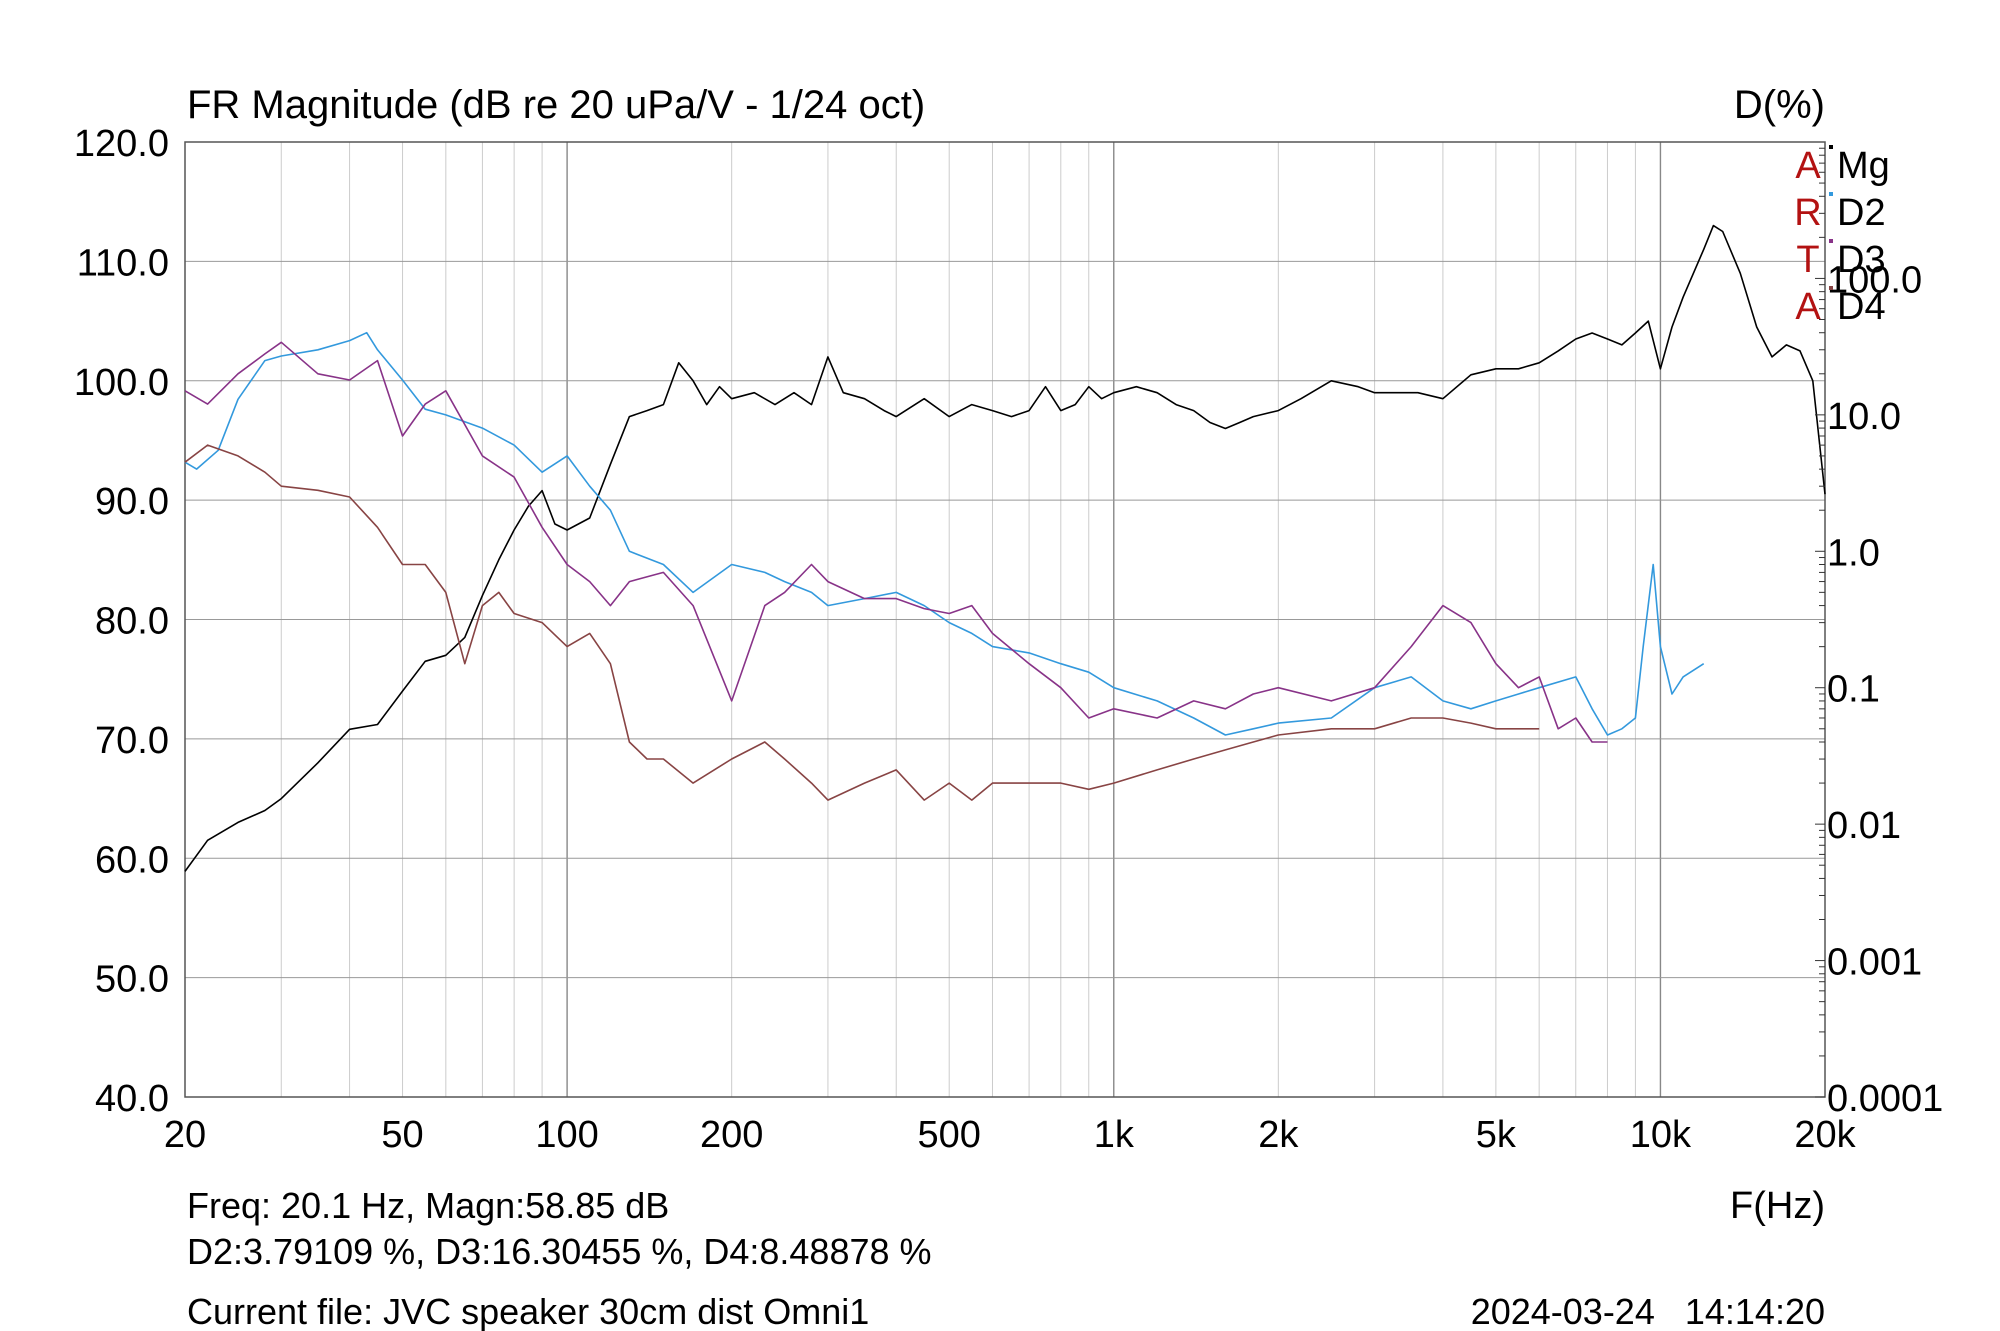  What do you see at coordinates (1648, 1311) in the screenshot?
I see `timestamp-label: 2024-03-24 14:14:20` at bounding box center [1648, 1311].